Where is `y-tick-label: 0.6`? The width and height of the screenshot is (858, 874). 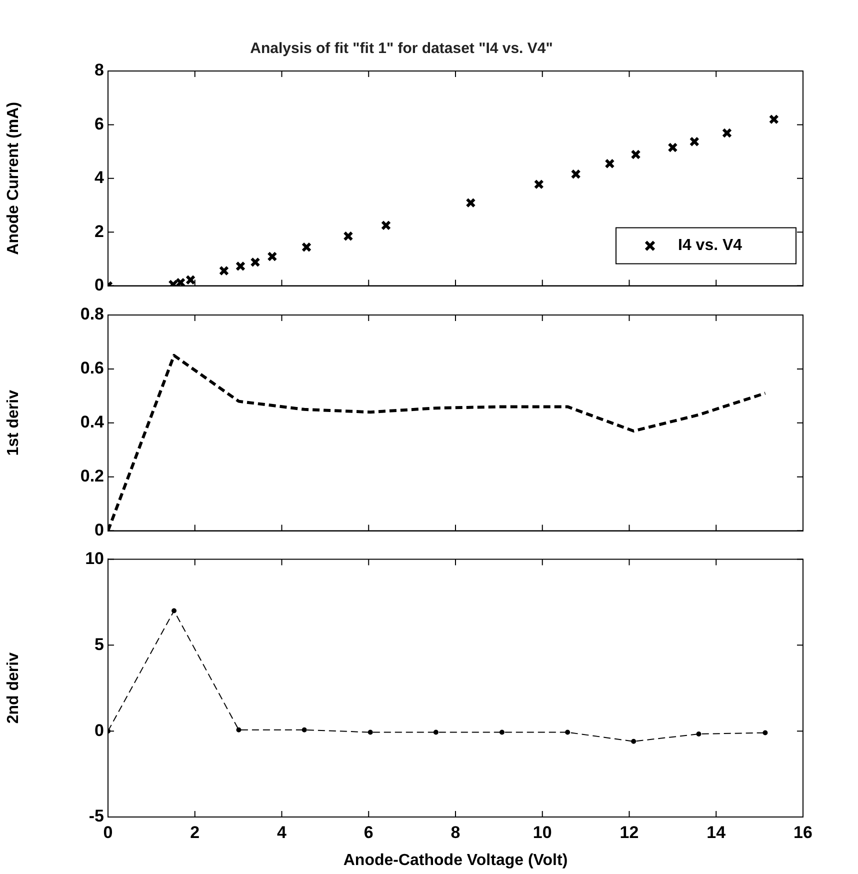 y-tick-label: 0.6 is located at coordinates (92, 368).